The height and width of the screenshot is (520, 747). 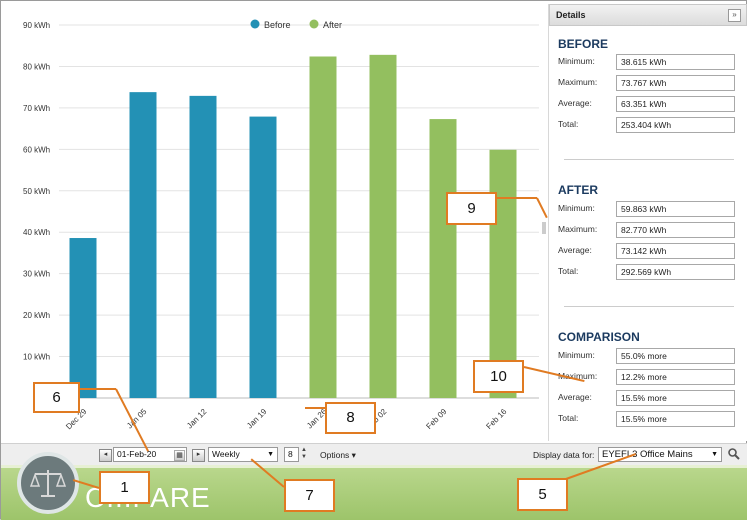 I want to click on after-stat-row: Total: 292.569 kWh, so click(x=648, y=272).